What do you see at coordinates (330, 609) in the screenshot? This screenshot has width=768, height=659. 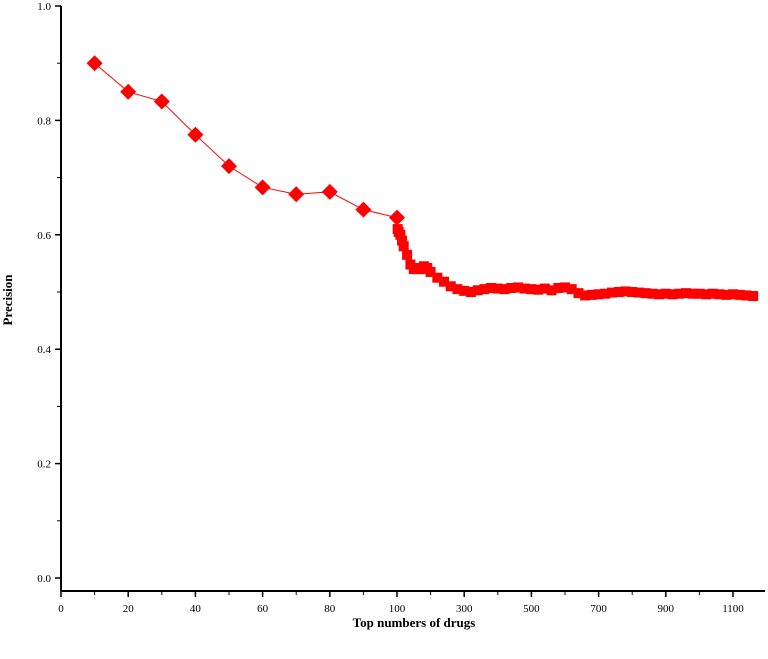 I see `x-tick-label: 80` at bounding box center [330, 609].